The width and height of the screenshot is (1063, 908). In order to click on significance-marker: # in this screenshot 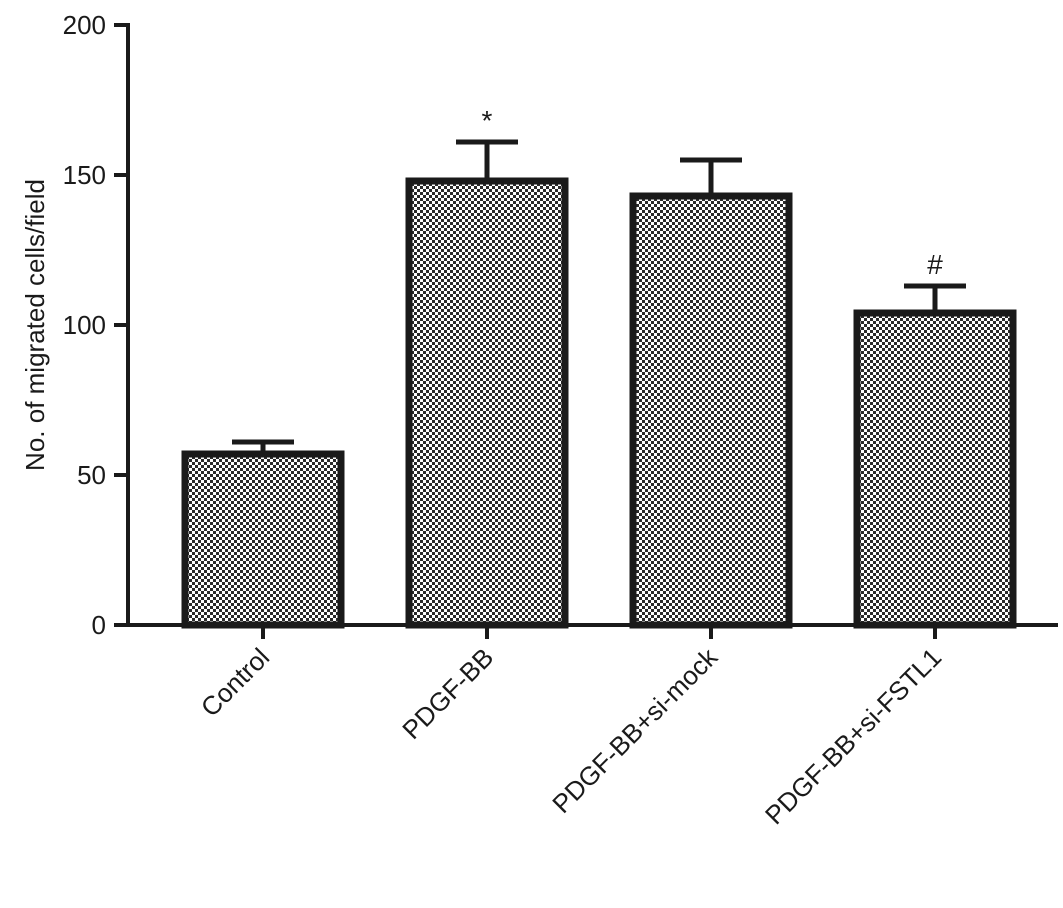, I will do `click(935, 264)`.